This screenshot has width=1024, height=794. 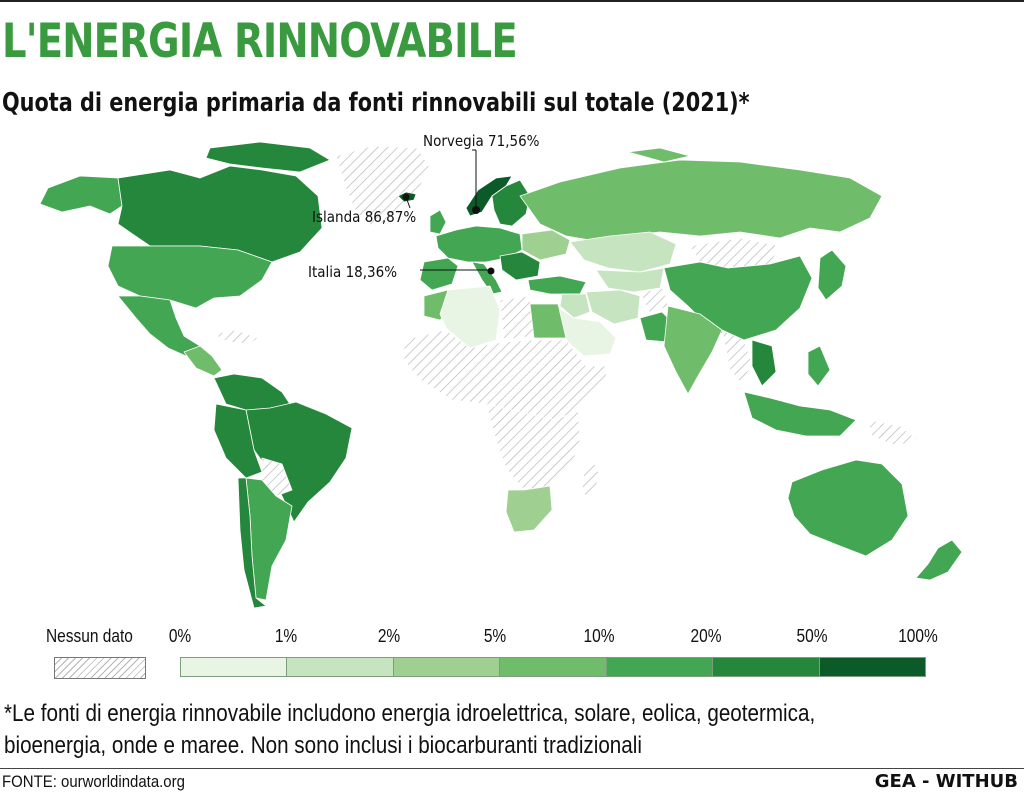 I want to click on top-rule, so click(x=512, y=1).